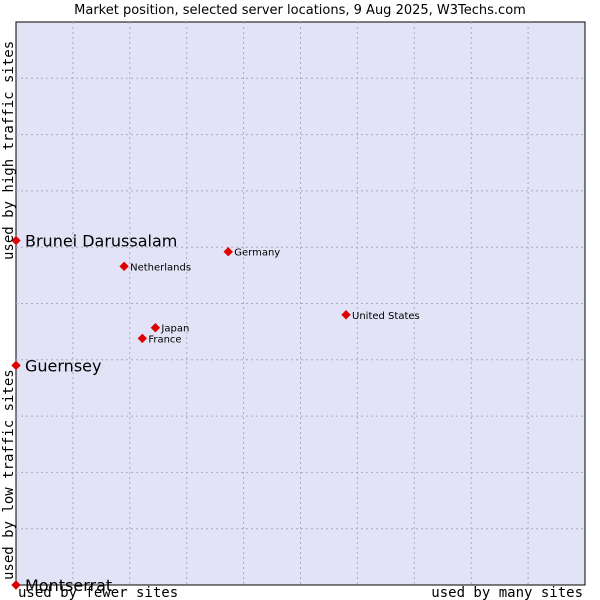 The height and width of the screenshot is (600, 600). I want to click on point-marker-united-states, so click(346, 315).